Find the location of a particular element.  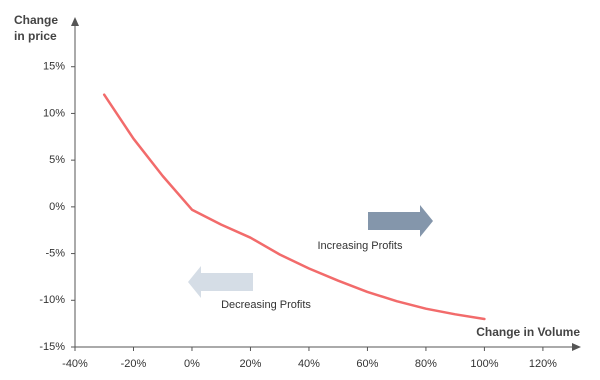

increase-arrow is located at coordinates (400, 221).